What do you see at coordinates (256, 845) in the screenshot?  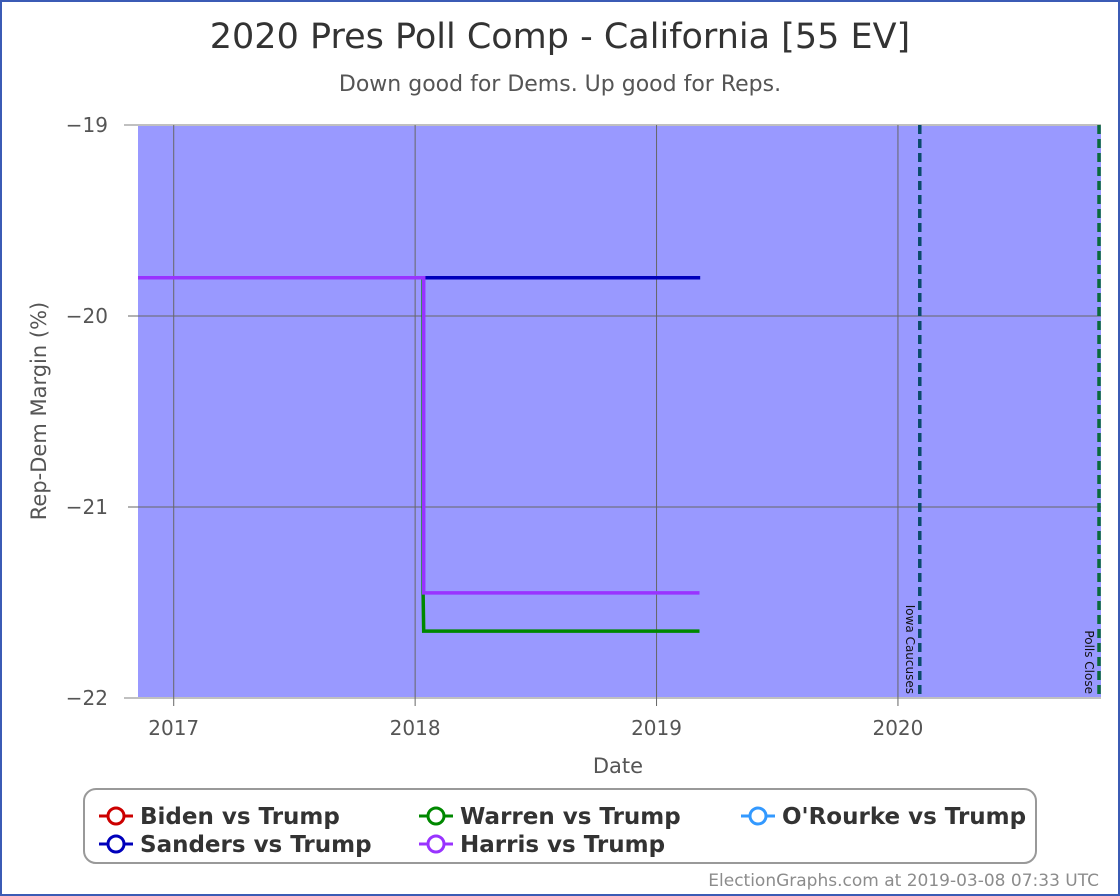 I see `legend-label: Sanders vs Trump` at bounding box center [256, 845].